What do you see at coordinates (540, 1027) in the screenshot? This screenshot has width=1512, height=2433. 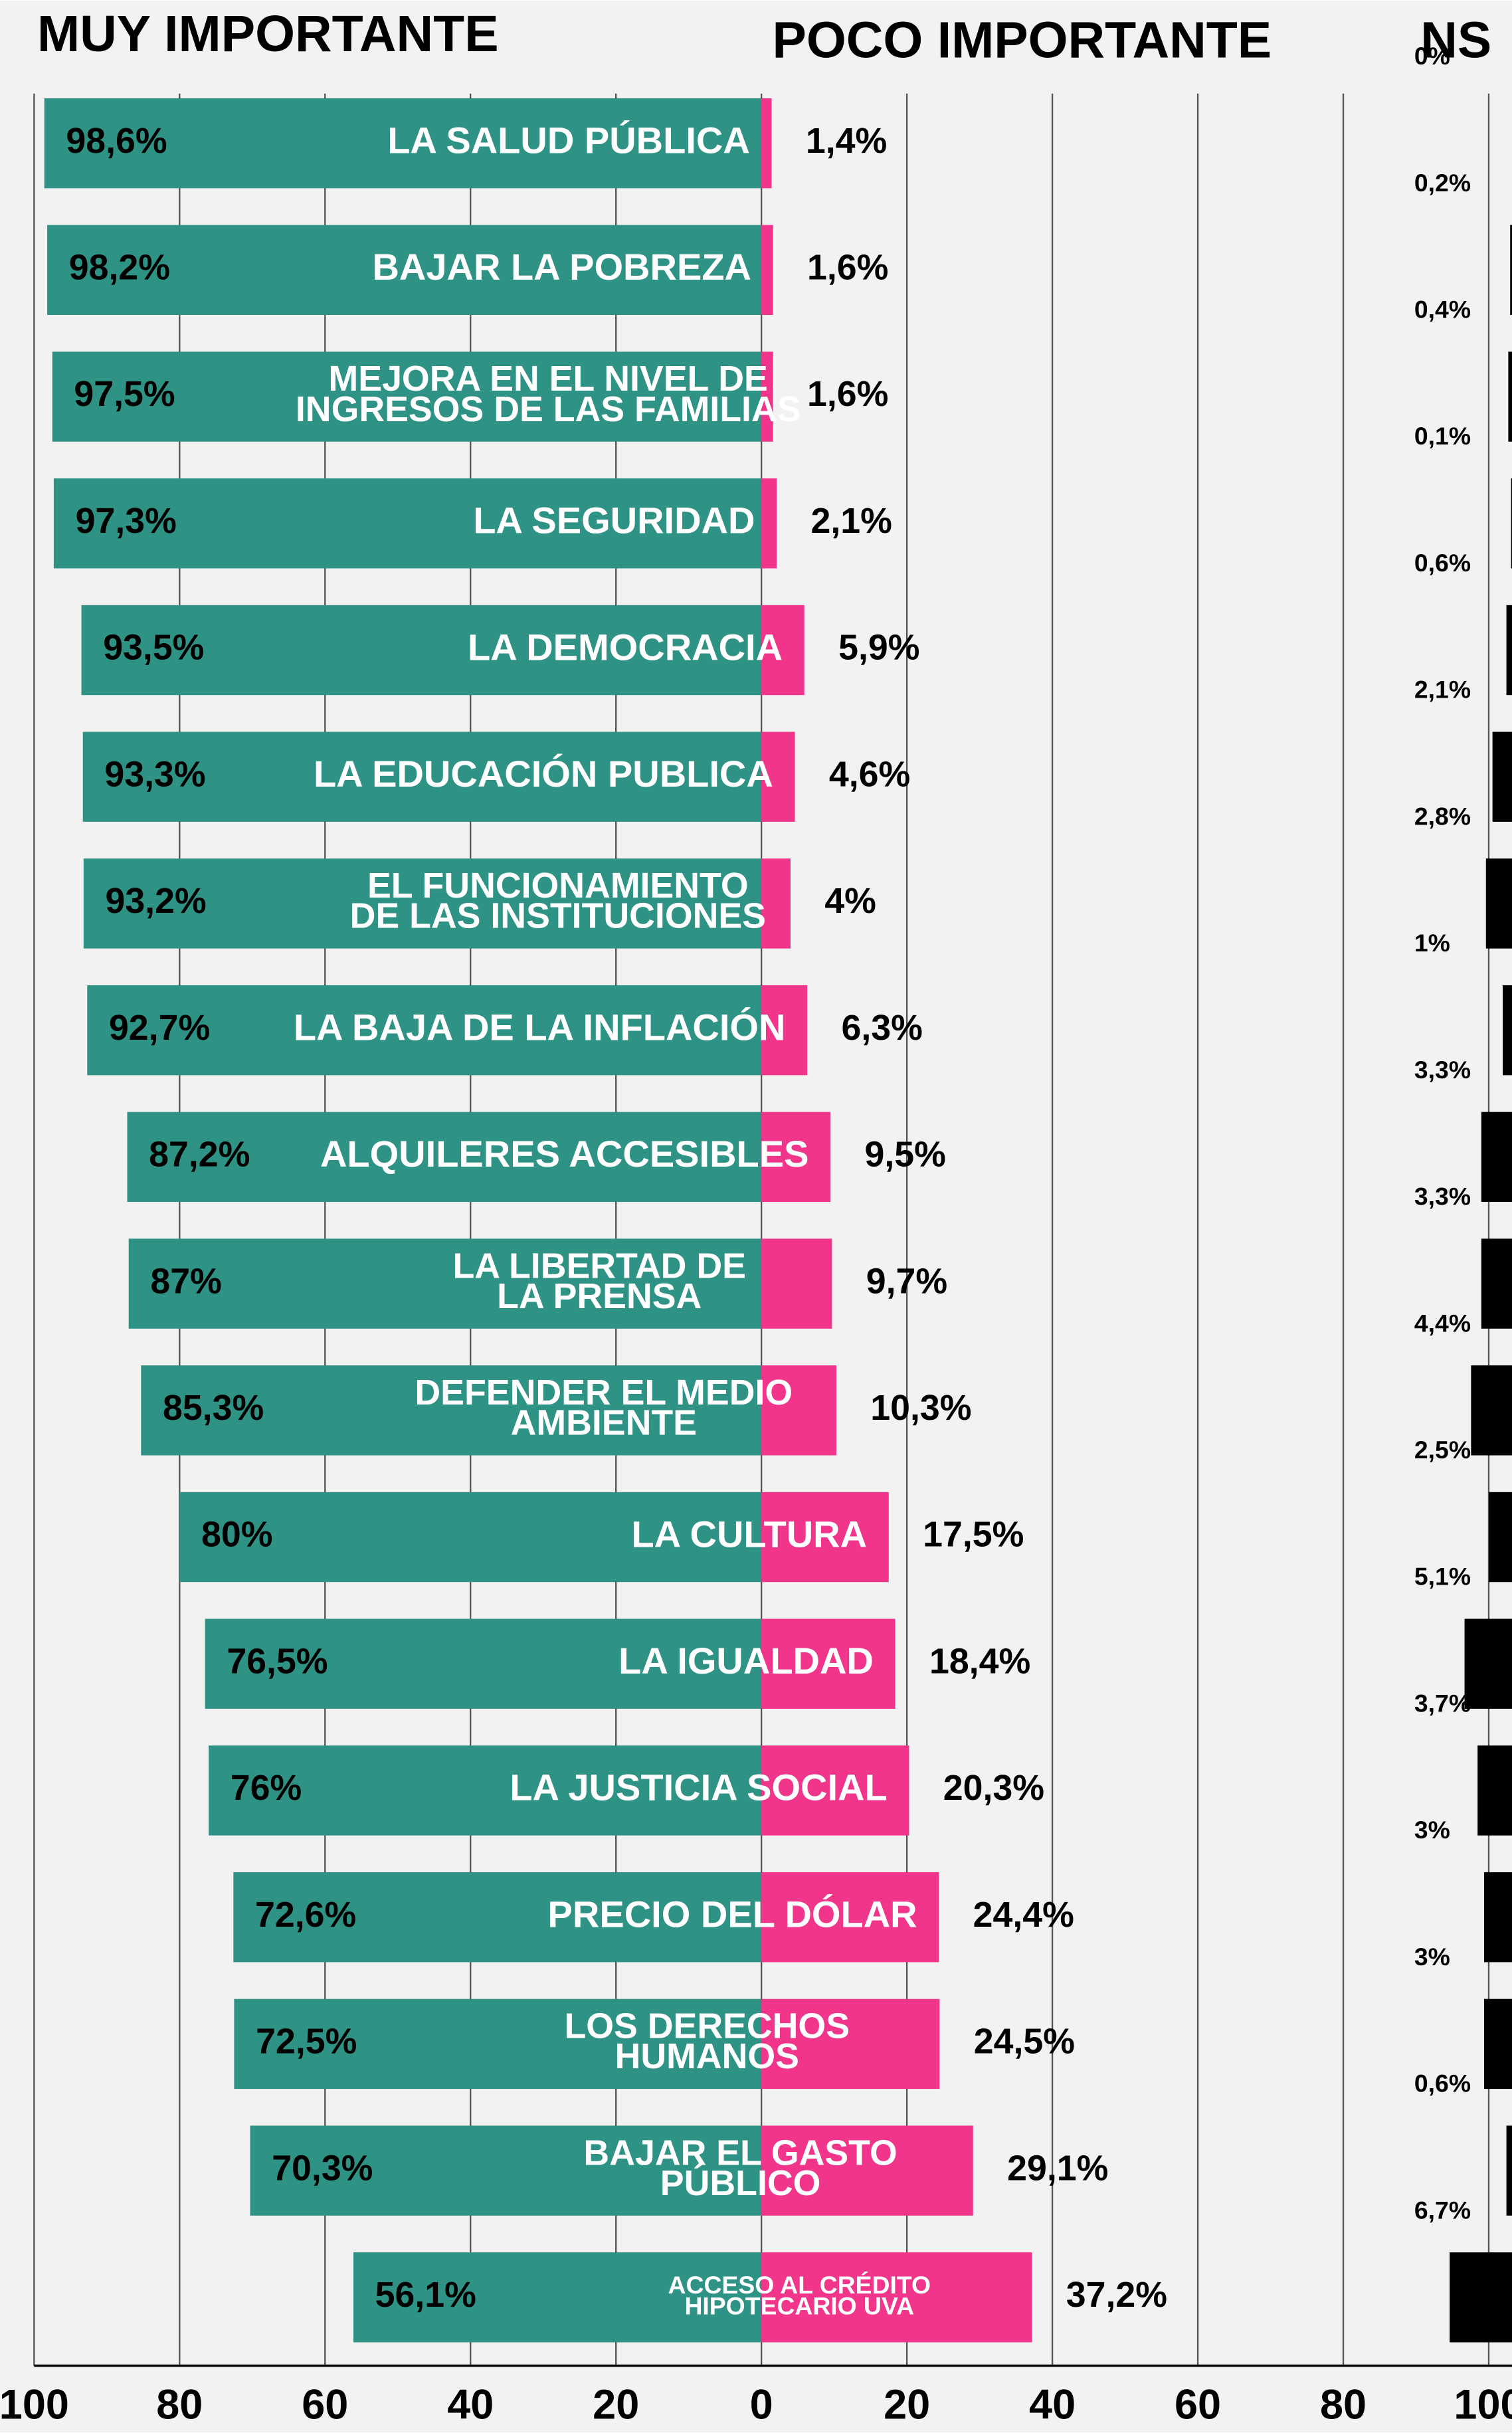 I see `category-label: LA BAJA DE LA INFLACIÓN` at bounding box center [540, 1027].